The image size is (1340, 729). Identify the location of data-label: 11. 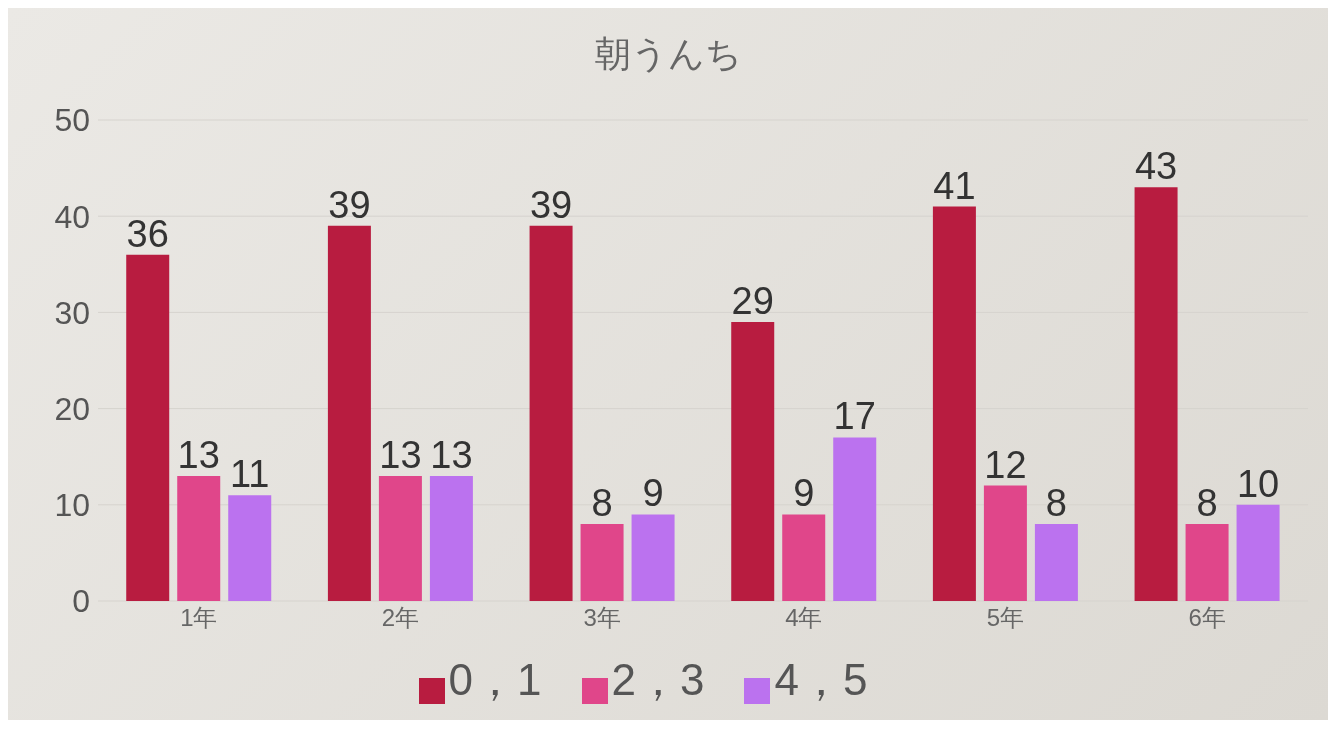
(250, 474).